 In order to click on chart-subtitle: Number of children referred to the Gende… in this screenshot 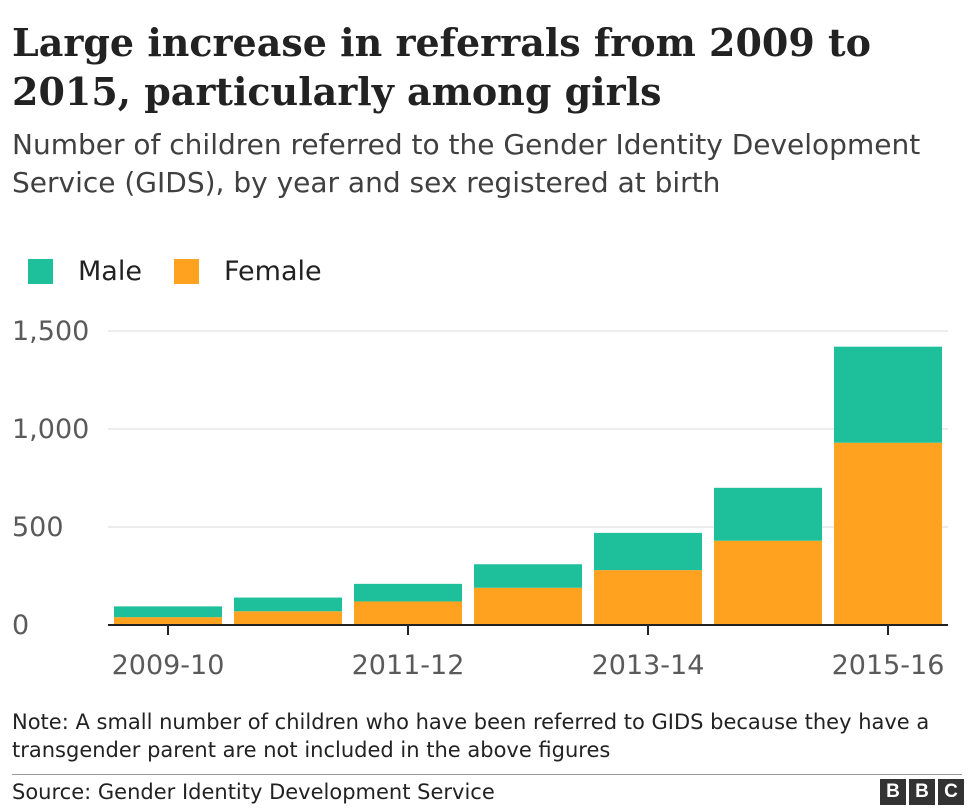, I will do `click(466, 163)`.